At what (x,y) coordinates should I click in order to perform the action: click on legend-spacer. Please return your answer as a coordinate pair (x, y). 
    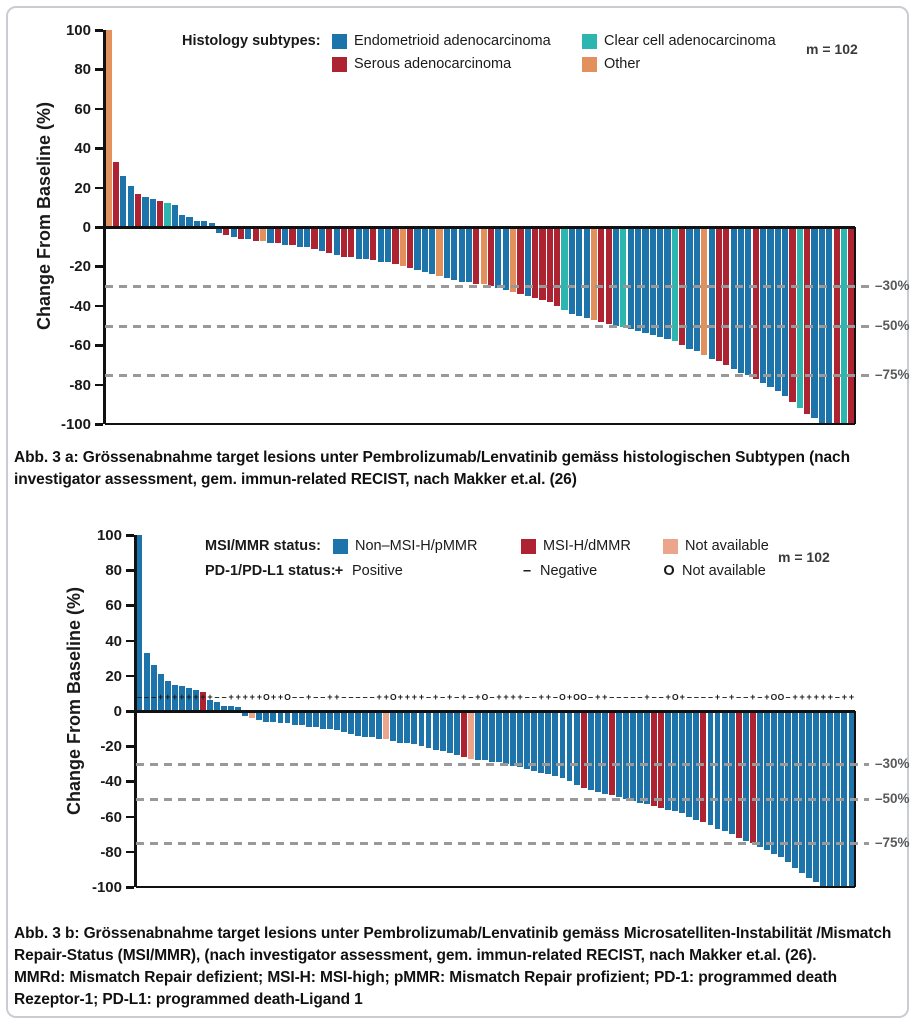
    Looking at the image, I should click on (257, 64).